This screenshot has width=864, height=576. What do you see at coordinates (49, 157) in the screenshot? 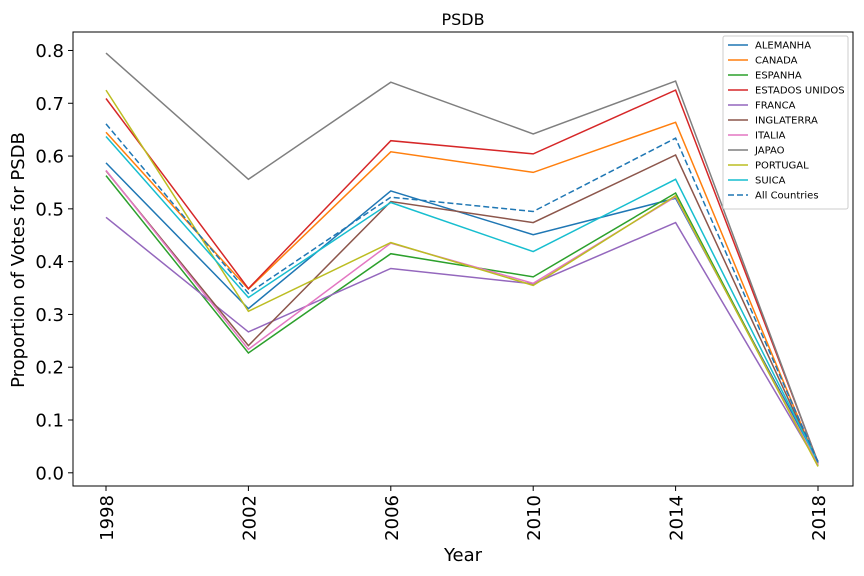
I see `y-tick-label: 0.6` at bounding box center [49, 157].